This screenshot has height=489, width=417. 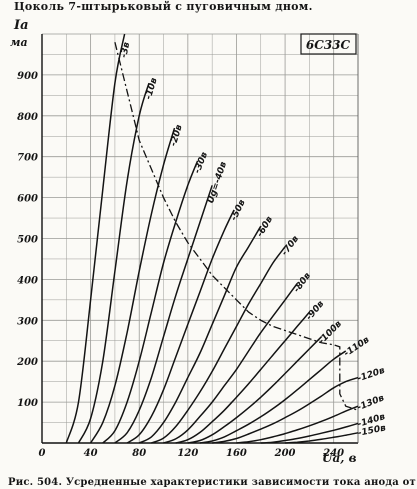 What do you see at coordinates (285, 453) in the screenshot?
I see `x-tick-label: 200` at bounding box center [285, 453].